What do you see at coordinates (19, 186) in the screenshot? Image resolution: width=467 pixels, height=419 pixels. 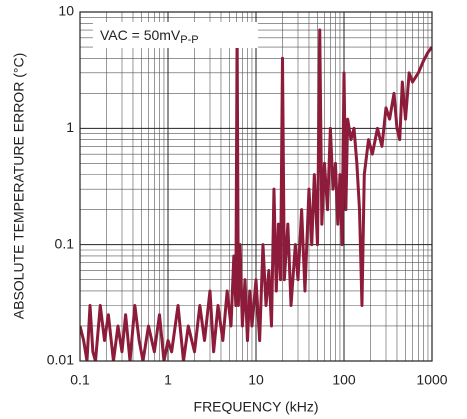 I see `y-axis-label: ABSOLUTE TEMPERATURE ERROR (°C)` at bounding box center [19, 186].